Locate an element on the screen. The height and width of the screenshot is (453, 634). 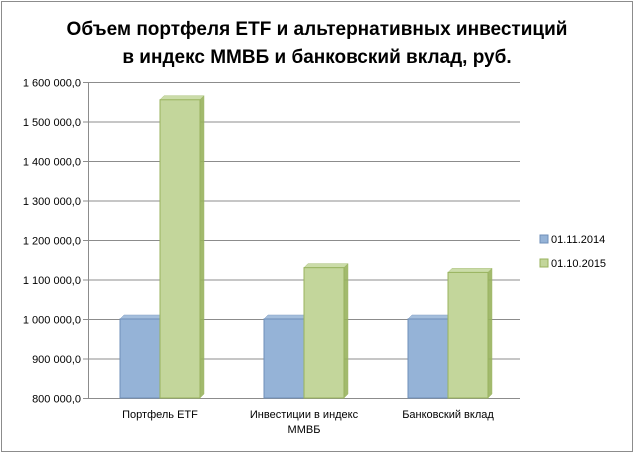
bar-01.11.2014-2 is located at coordinates (428, 358).